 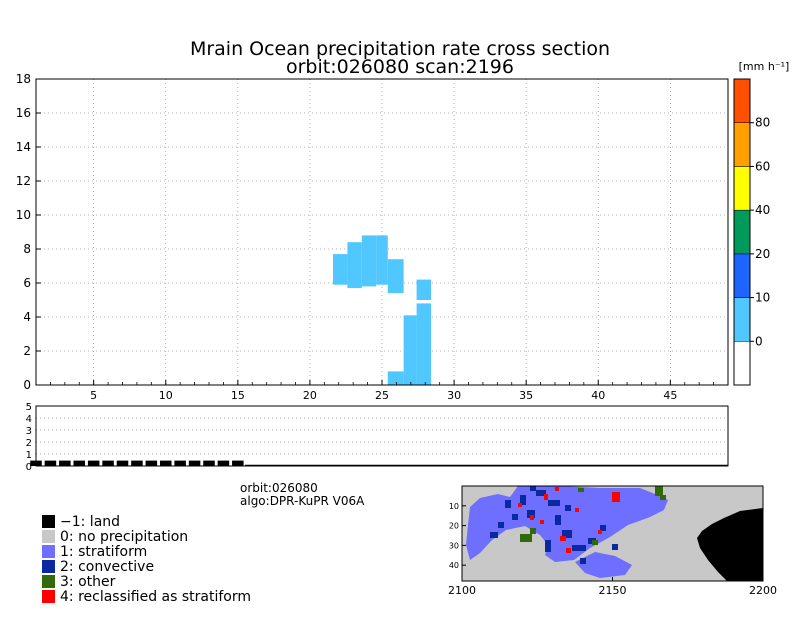 I want to click on x-tick-label: 5, so click(x=93, y=395).